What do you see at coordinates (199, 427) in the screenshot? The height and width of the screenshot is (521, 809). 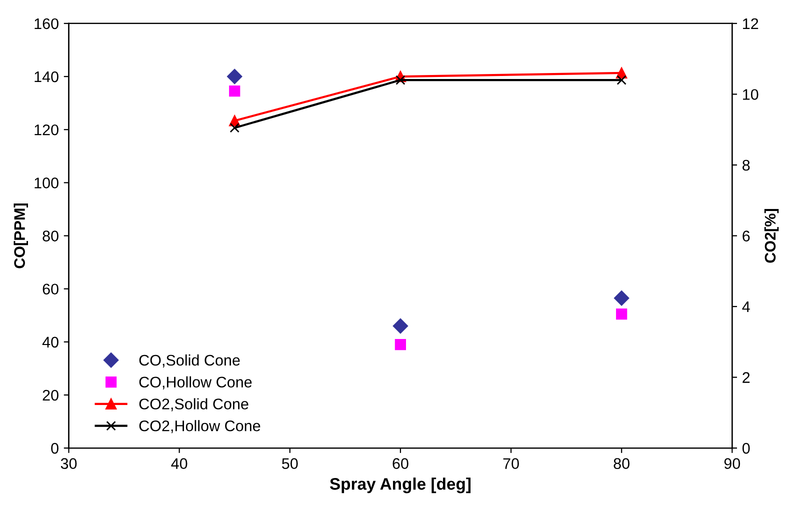 I see `legend-label: CO2,Hollow Cone` at bounding box center [199, 427].